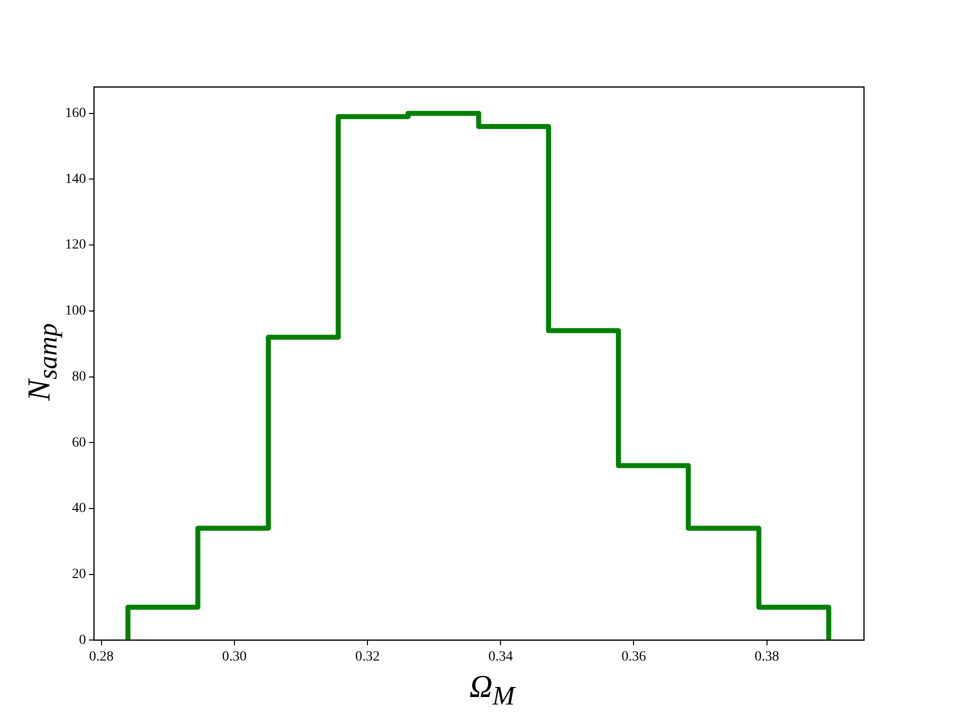 The height and width of the screenshot is (720, 960). What do you see at coordinates (633, 656) in the screenshot?
I see `x-tick-label: 0.36` at bounding box center [633, 656].